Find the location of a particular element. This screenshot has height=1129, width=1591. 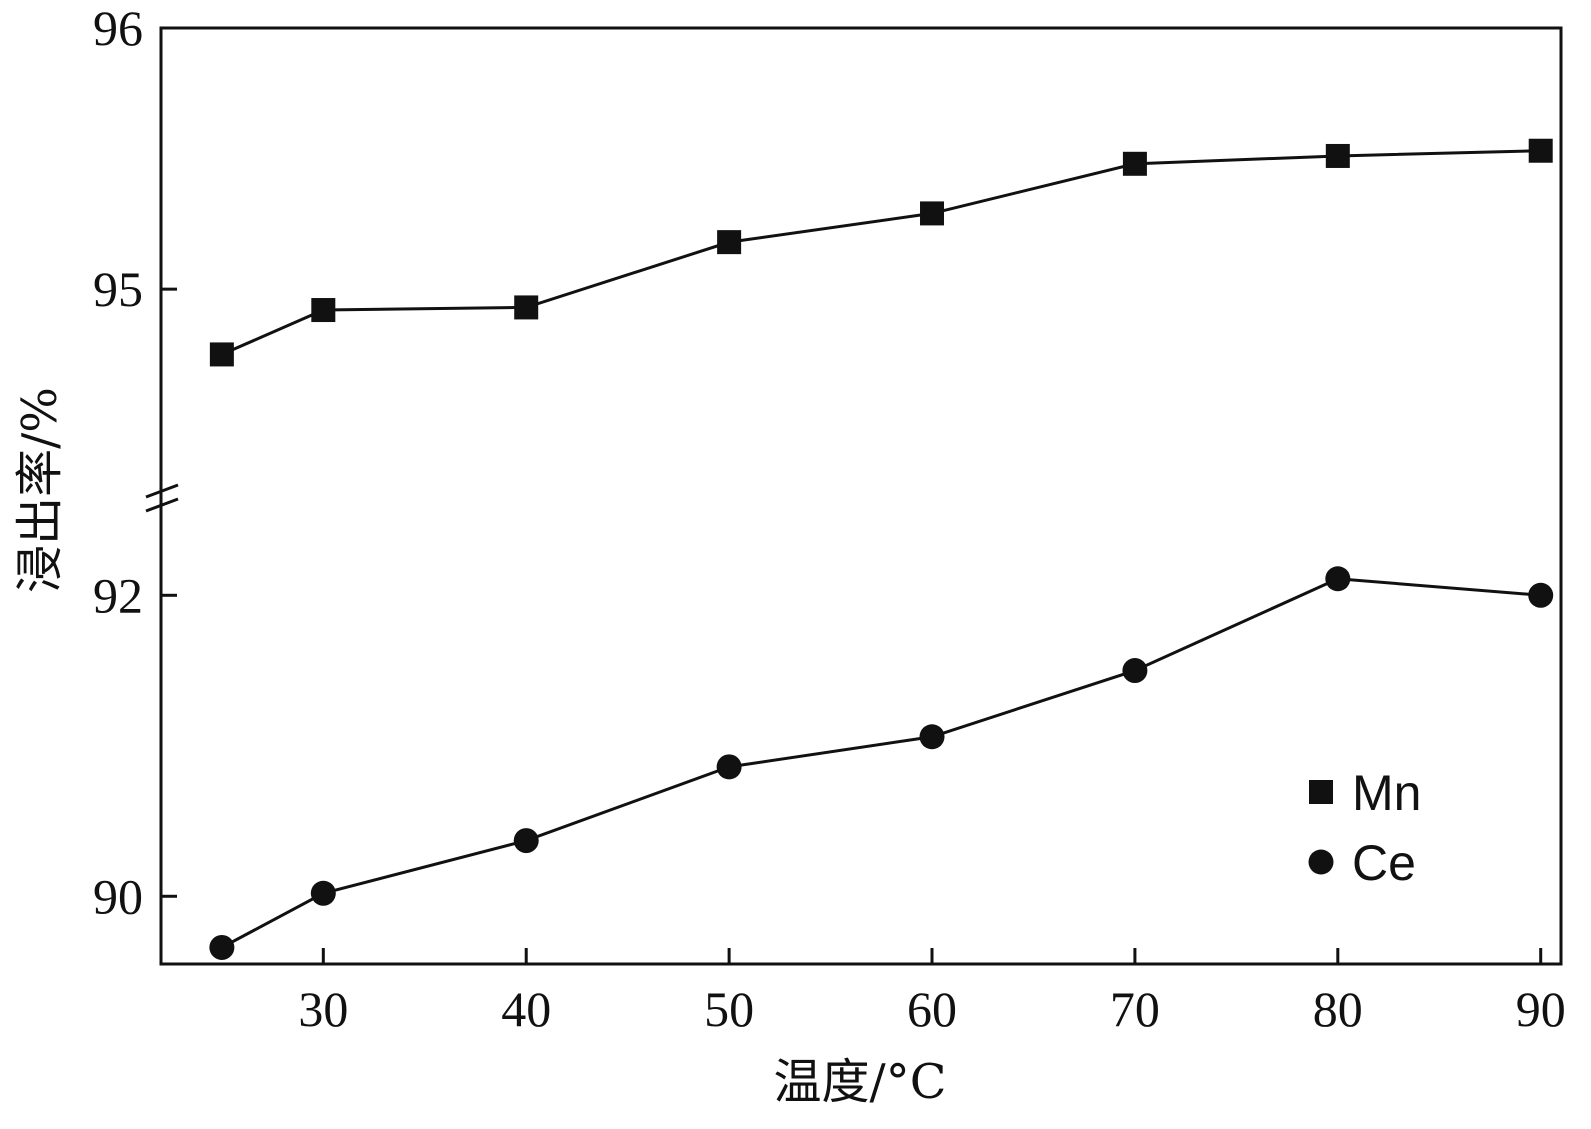

y-axis-title: 浸出率/% is located at coordinates (40, 490).